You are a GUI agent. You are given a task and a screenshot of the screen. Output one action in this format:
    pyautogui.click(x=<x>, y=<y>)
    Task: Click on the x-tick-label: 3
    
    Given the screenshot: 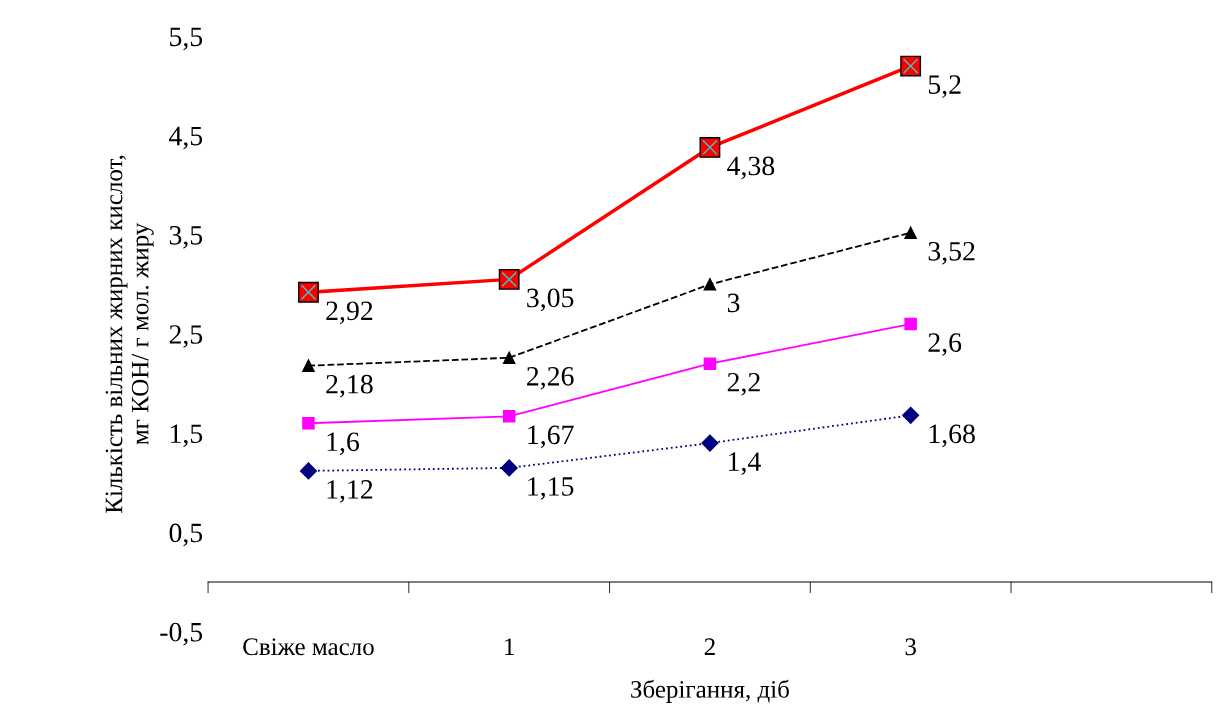 What is the action you would take?
    pyautogui.click(x=910, y=647)
    